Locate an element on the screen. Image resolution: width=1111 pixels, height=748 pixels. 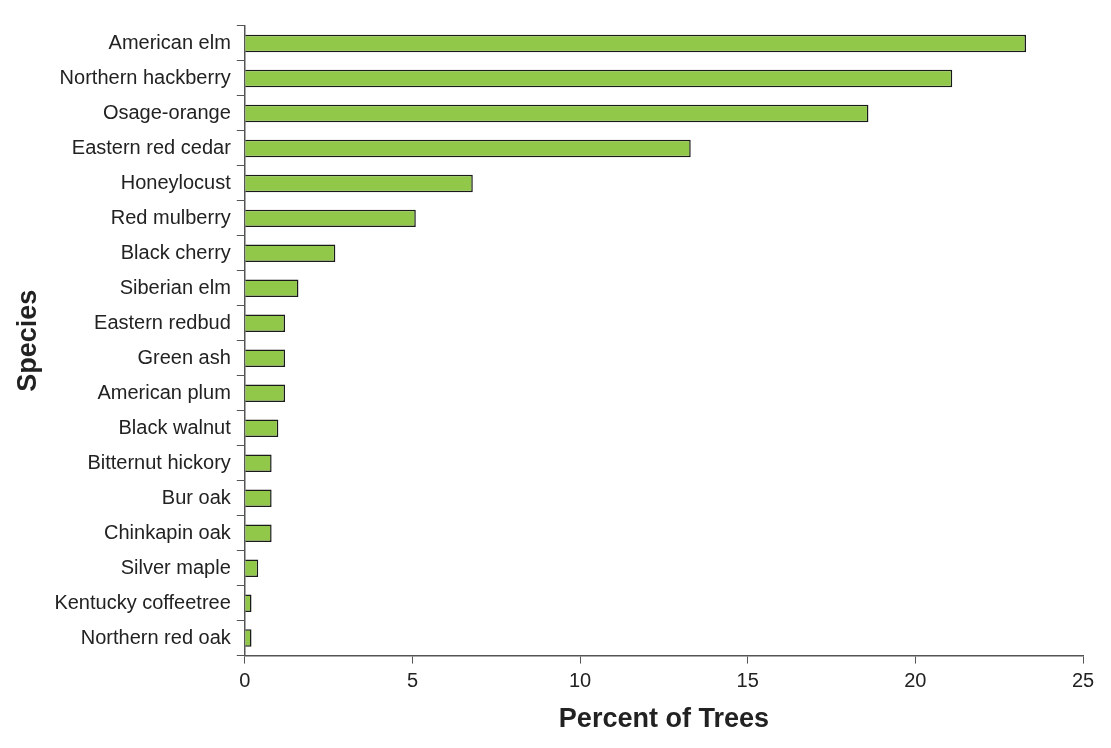
x-tick-label: 15 is located at coordinates (747, 680).